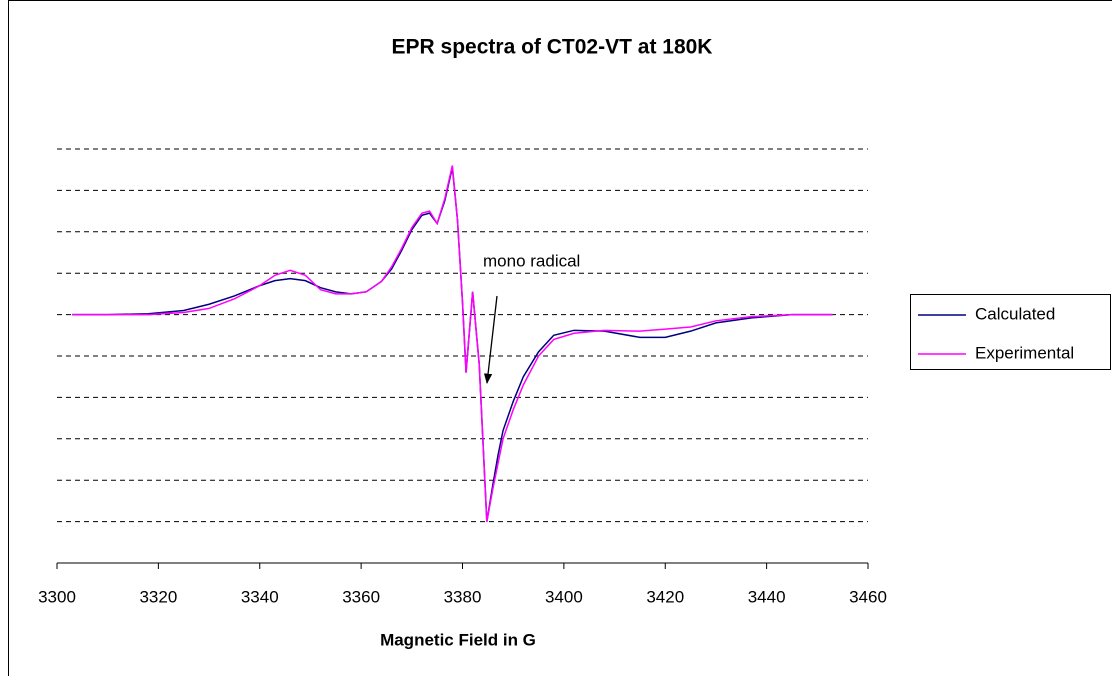  Describe the element at coordinates (1015, 313) in the screenshot. I see `legend-label: Calculated` at that location.